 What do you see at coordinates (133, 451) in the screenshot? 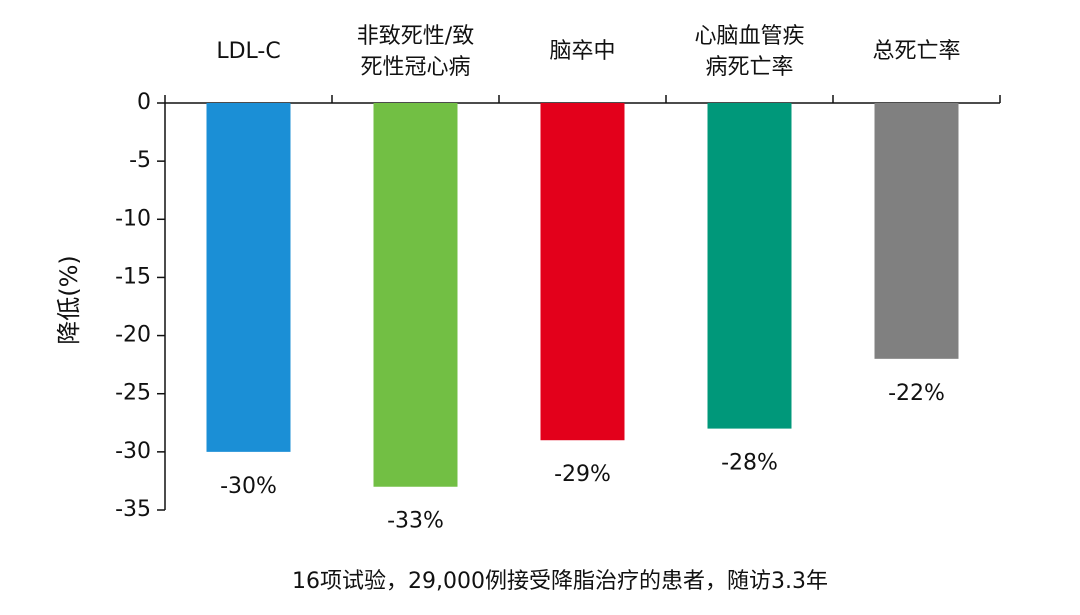
I see `y-tick-label: -30` at bounding box center [133, 451].